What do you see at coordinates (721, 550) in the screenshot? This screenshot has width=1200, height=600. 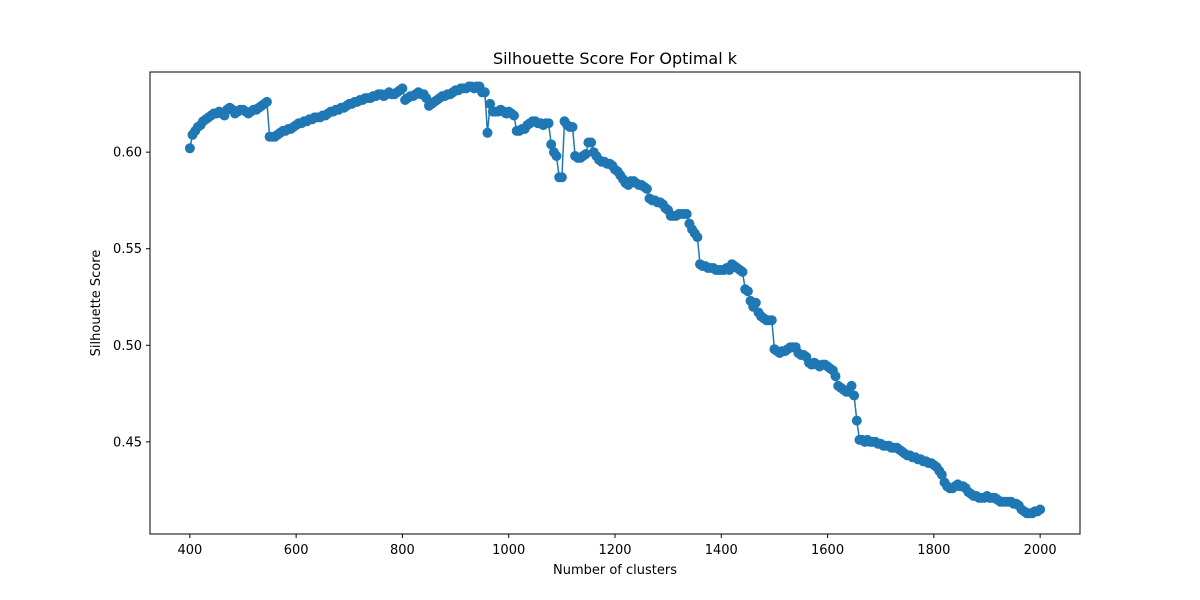 I see `x-tick-label: 1400` at bounding box center [721, 550].